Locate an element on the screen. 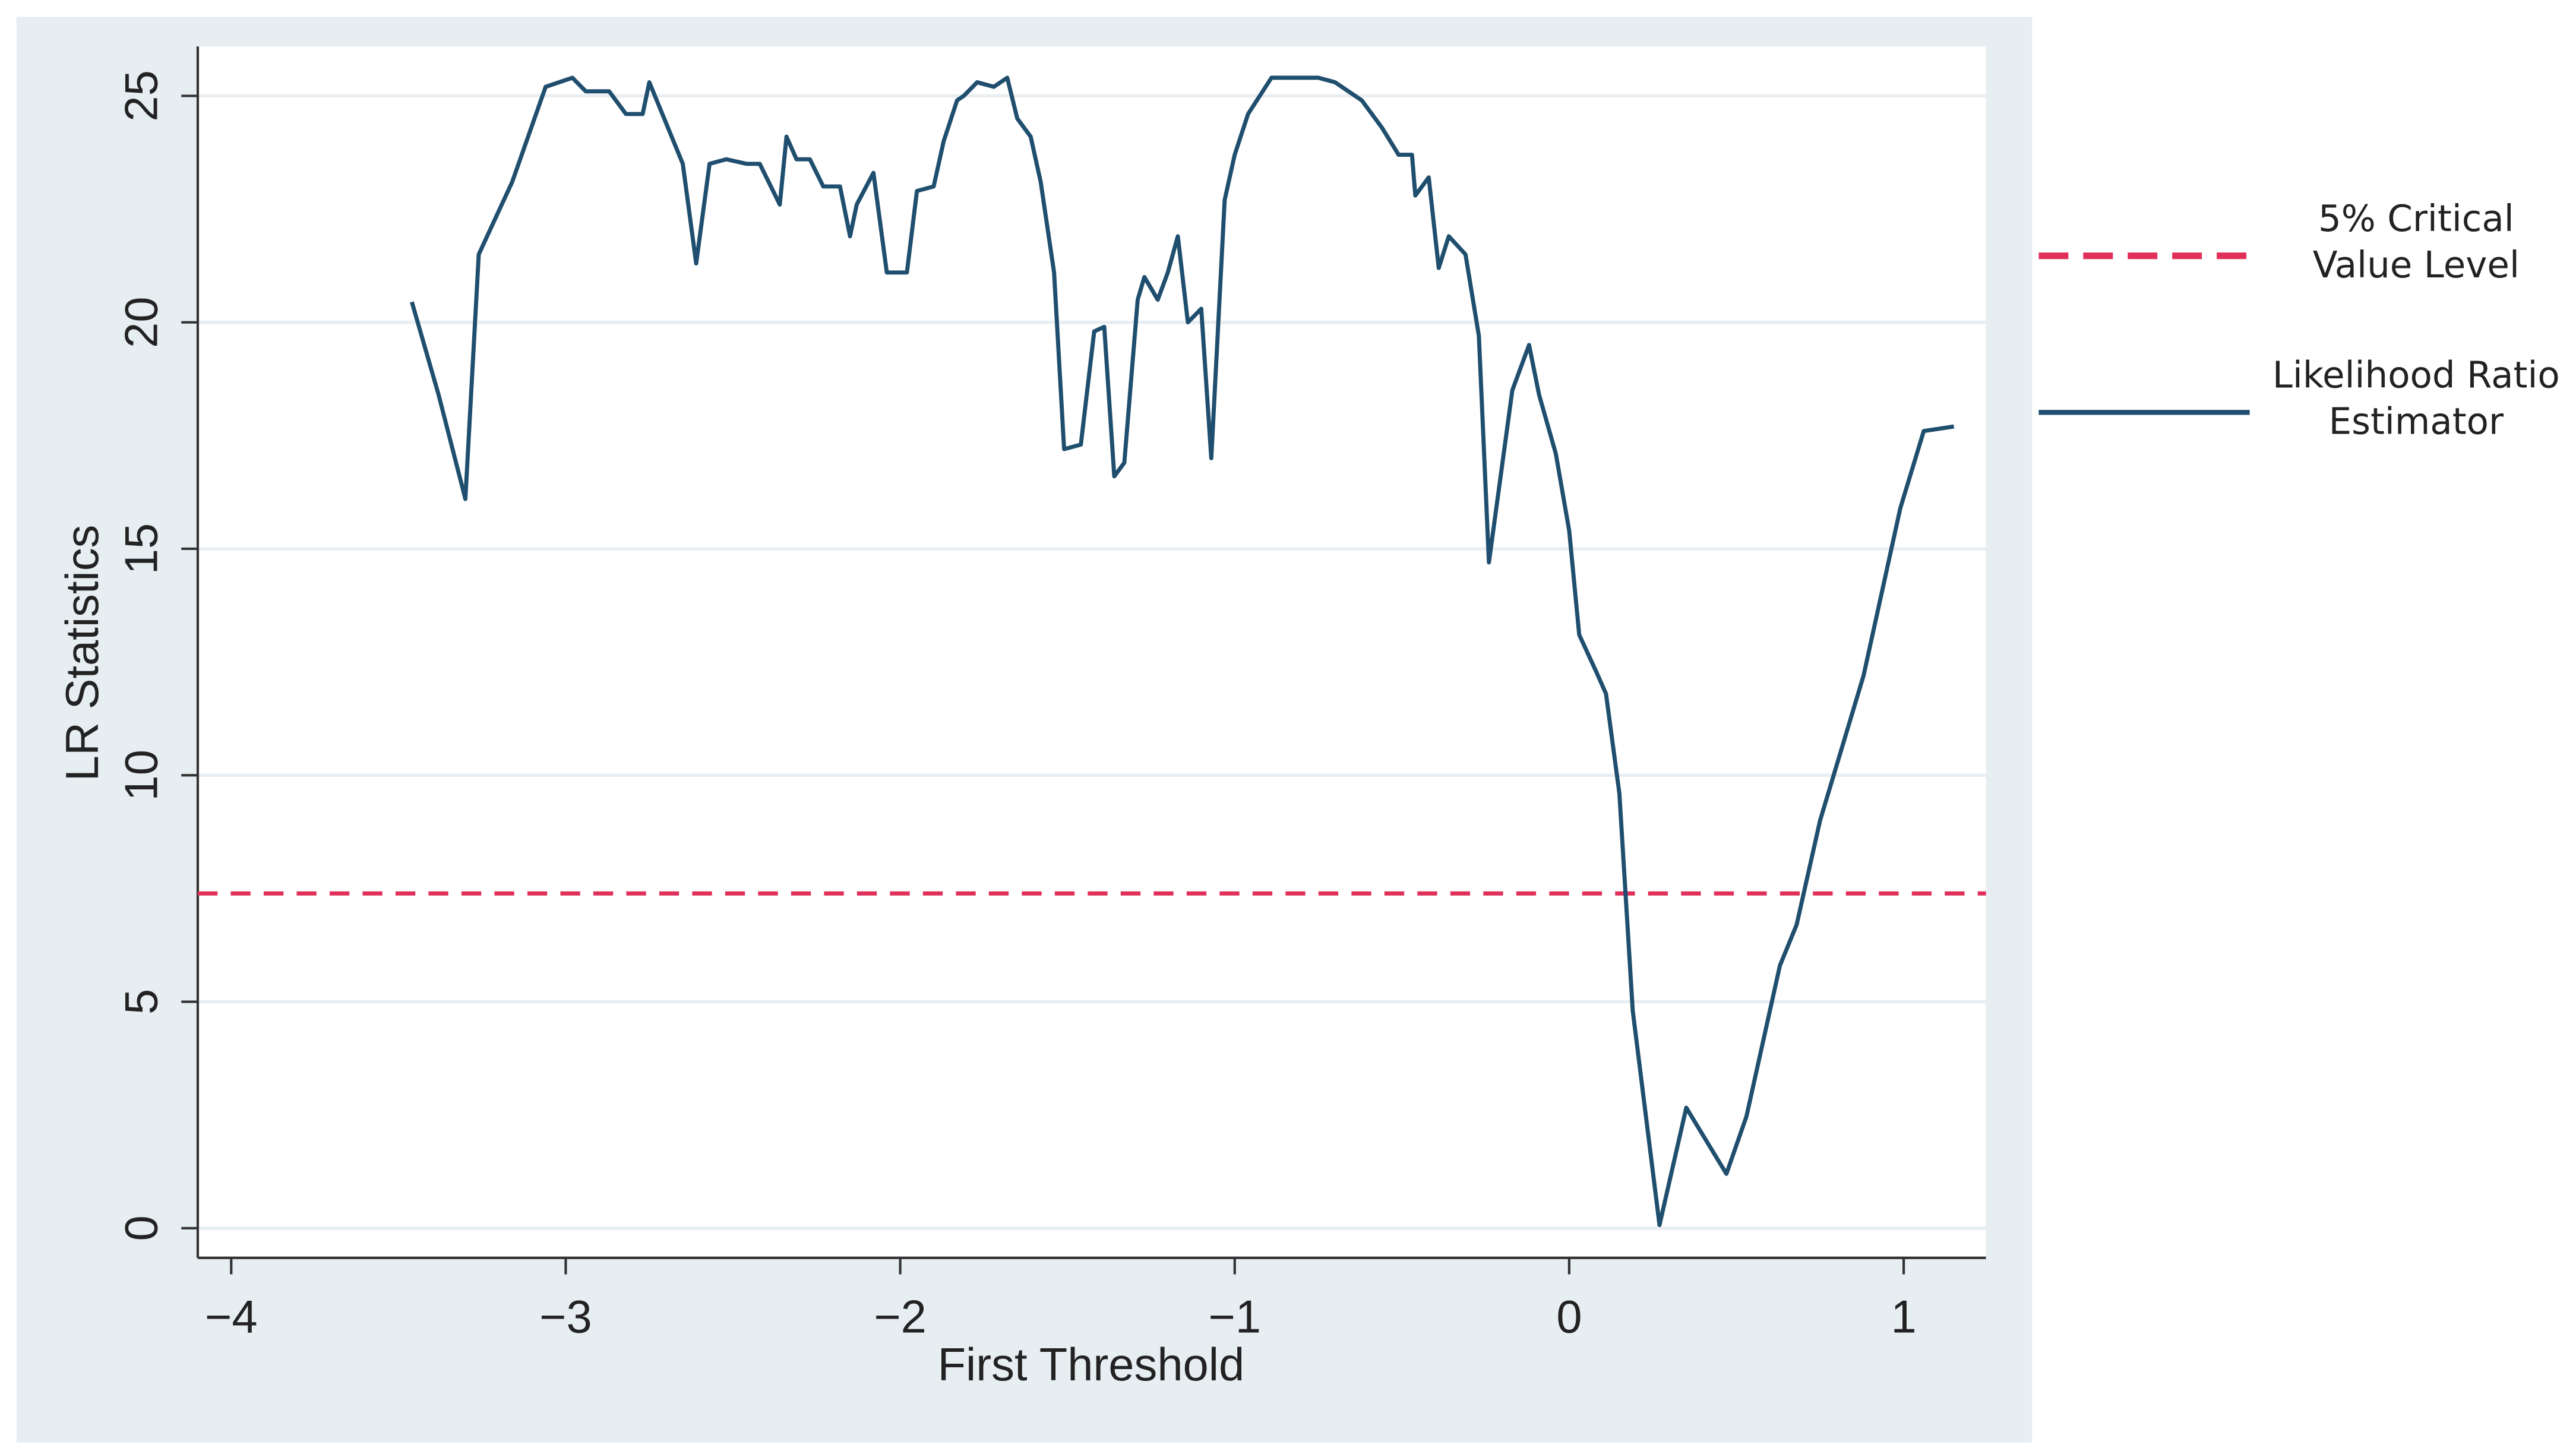  legend-label-box: 5% Critical Value Level is located at coordinates (2416, 243).